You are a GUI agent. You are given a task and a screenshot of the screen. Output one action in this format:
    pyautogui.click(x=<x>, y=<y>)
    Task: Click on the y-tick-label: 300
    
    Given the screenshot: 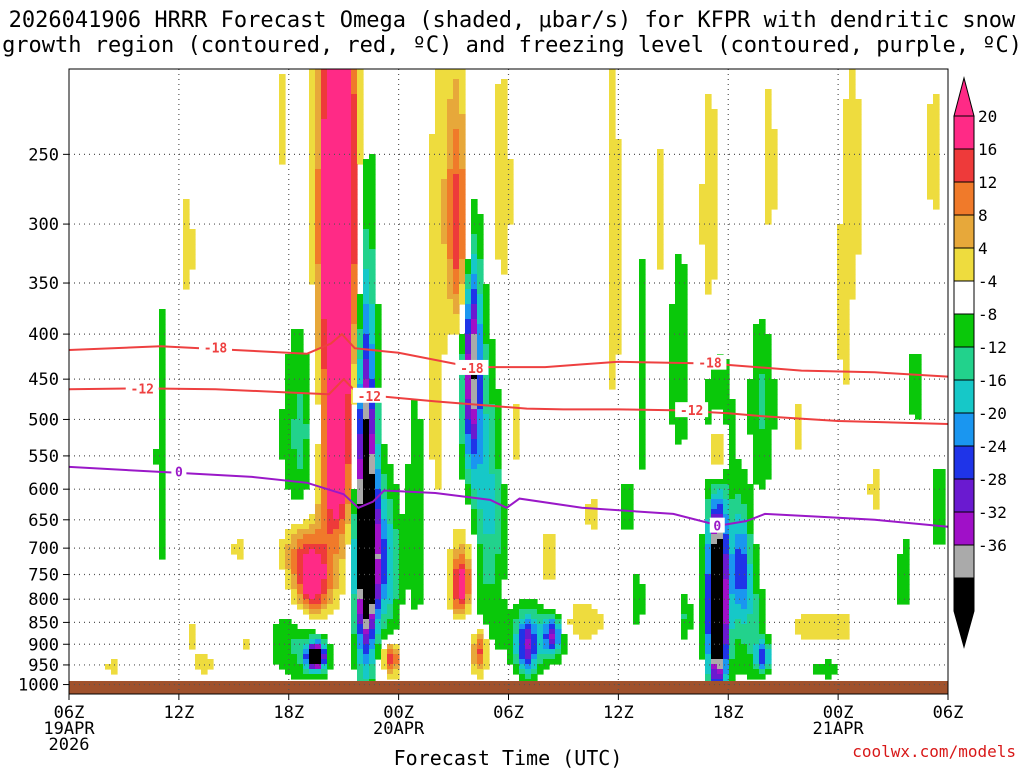 What is the action you would take?
    pyautogui.click(x=43, y=225)
    